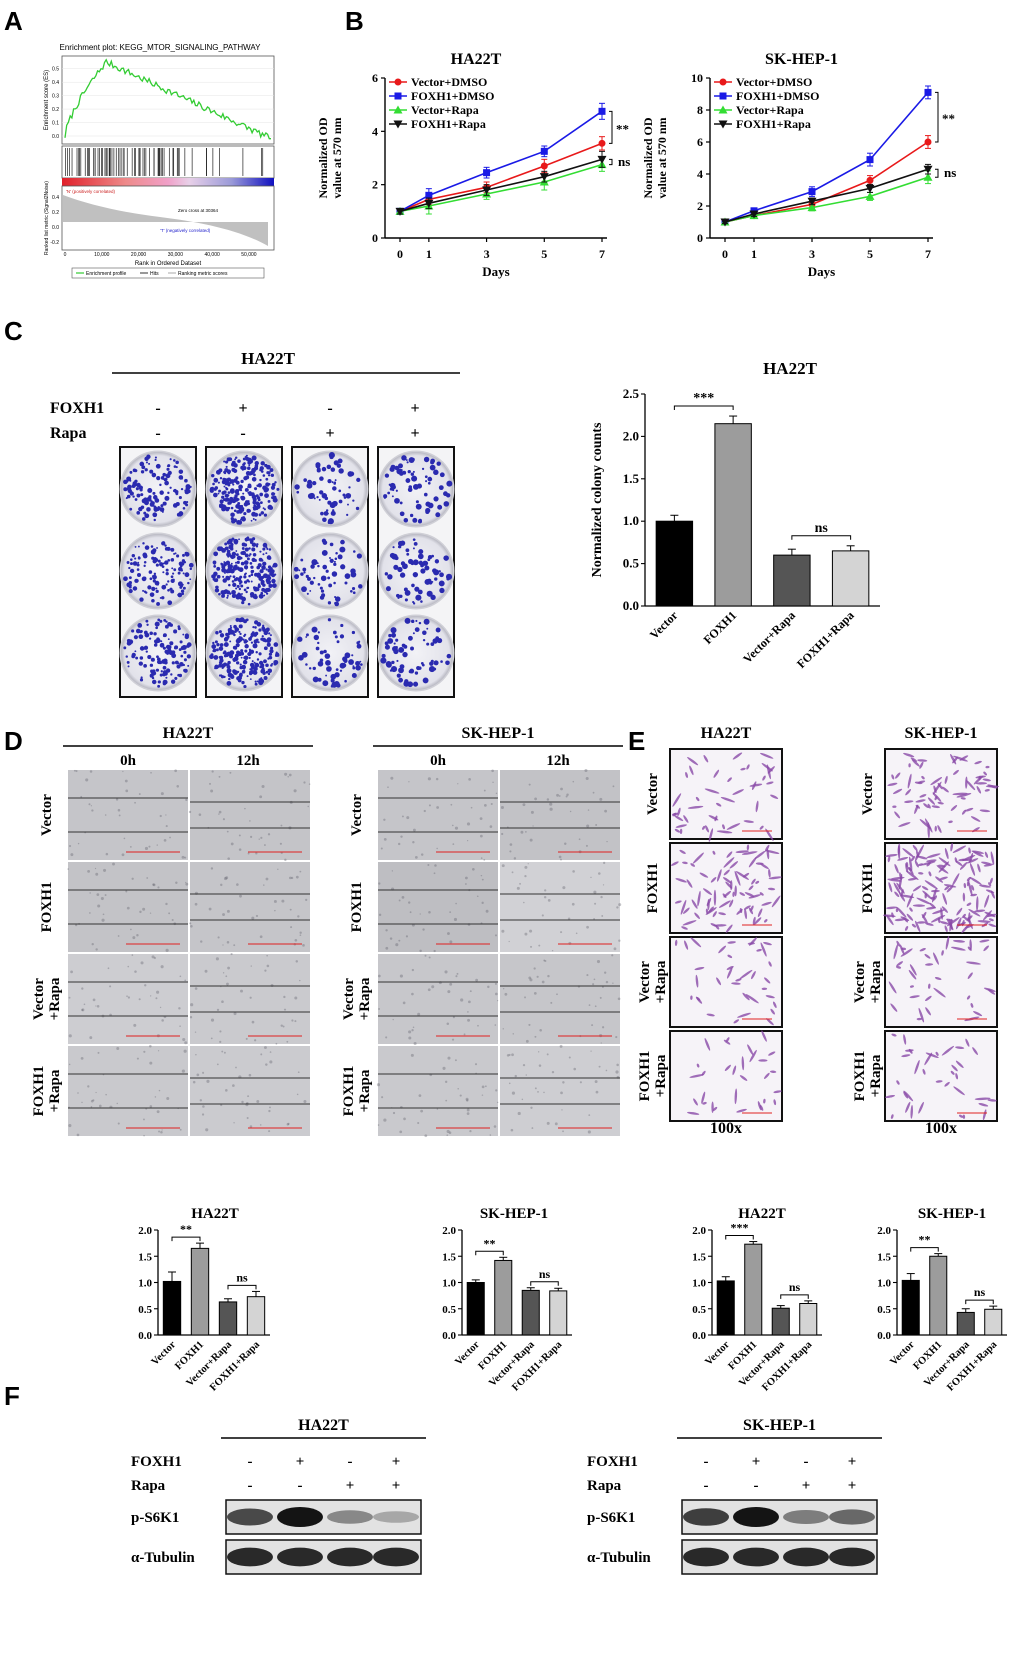 The image size is (1020, 1662). Describe the element at coordinates (145, 1310) in the screenshot. I see `y-tick-label: 0.5` at that location.